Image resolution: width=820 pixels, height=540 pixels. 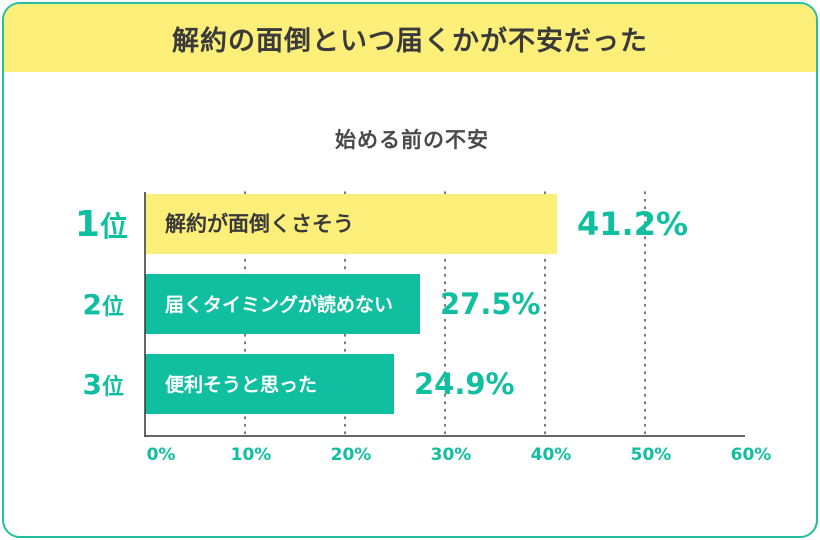 What do you see at coordinates (464, 384) in the screenshot?
I see `value-label: 24.9%` at bounding box center [464, 384].